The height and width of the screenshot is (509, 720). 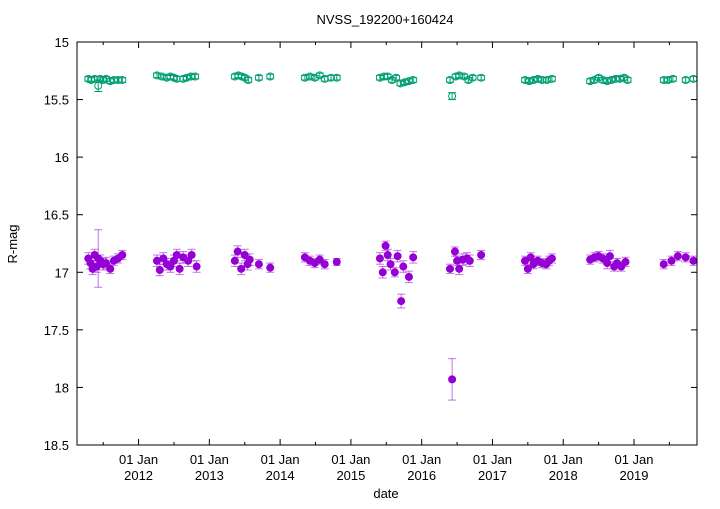 I want to click on y-tick-label: 15, so click(x=62, y=42).